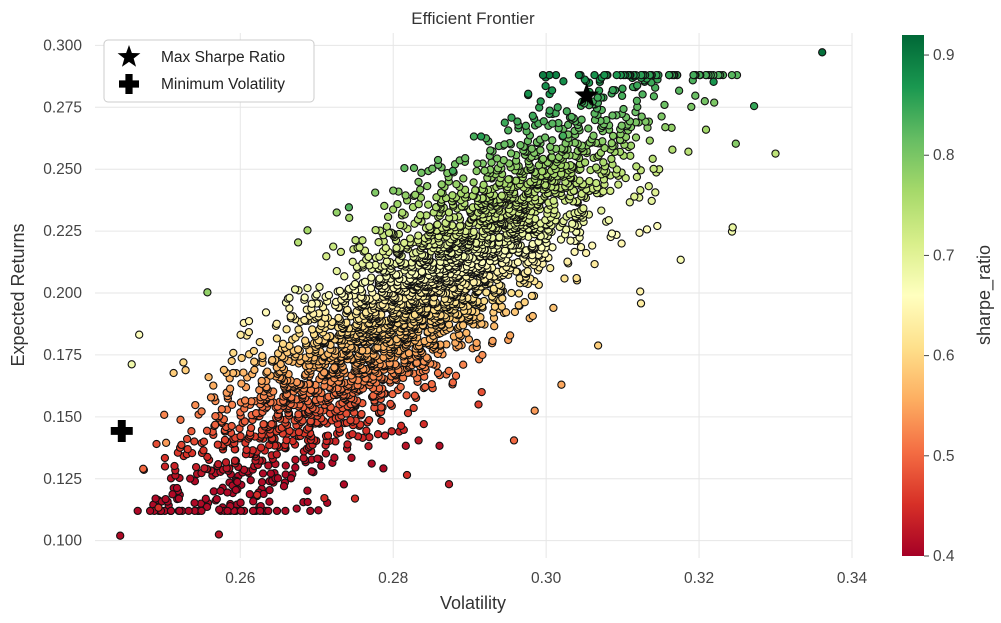 The height and width of the screenshot is (623, 1001). Describe the element at coordinates (18, 294) in the screenshot. I see `y-axis-label: Expected Returns` at that location.